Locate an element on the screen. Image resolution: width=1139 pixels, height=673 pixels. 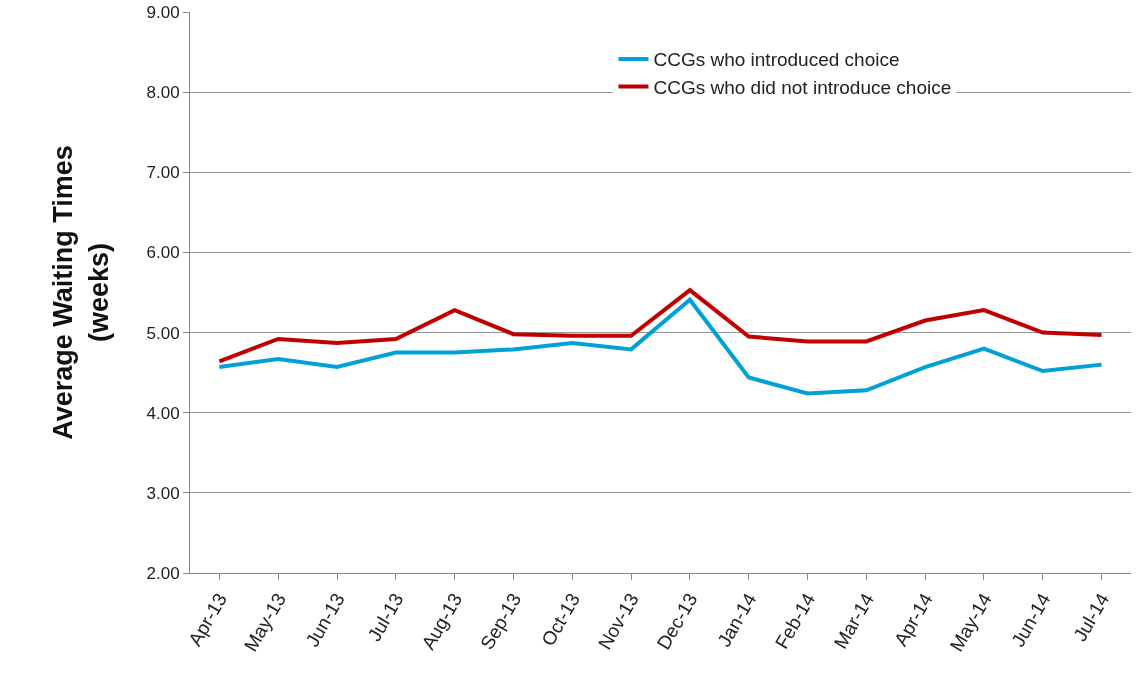
y-tick-label: 8.00 is located at coordinates (163, 93).